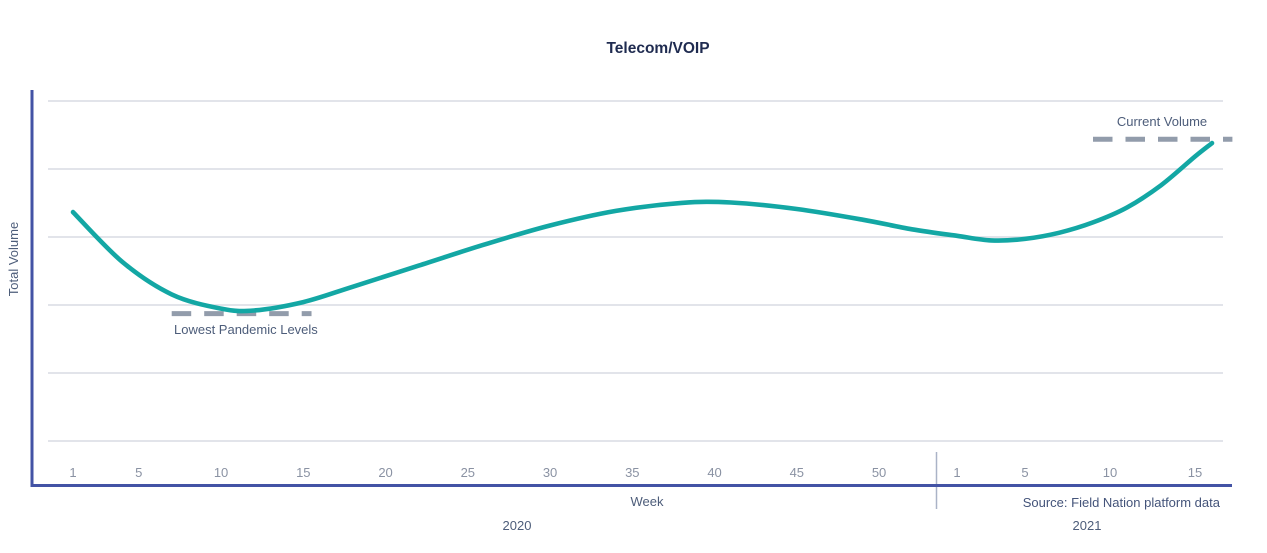  I want to click on year-2020-label: 2020, so click(517, 525).